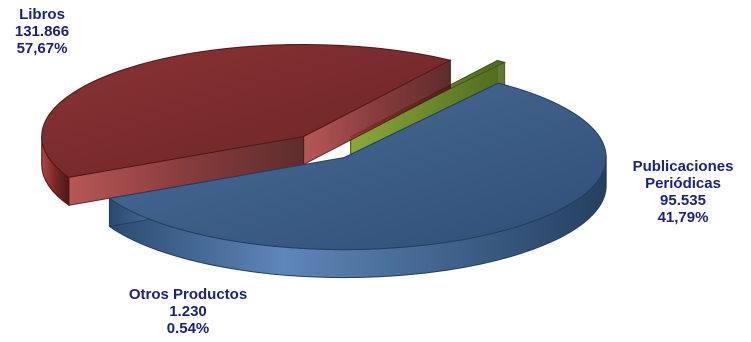 The width and height of the screenshot is (751, 342). What do you see at coordinates (42, 14) in the screenshot?
I see `label-libros-name: Libros` at bounding box center [42, 14].